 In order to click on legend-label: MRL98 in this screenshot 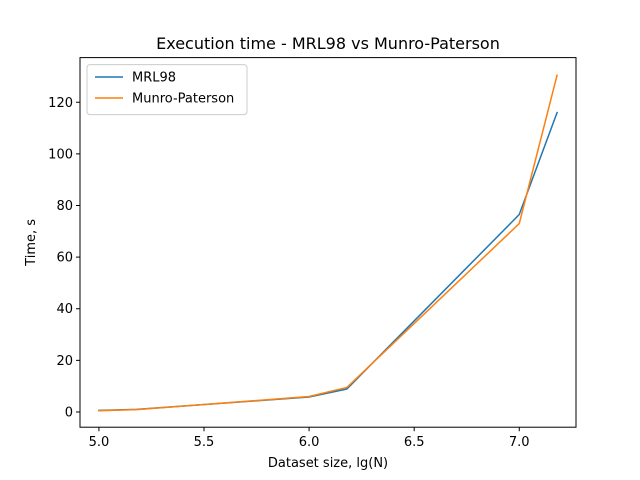, I will do `click(154, 78)`.